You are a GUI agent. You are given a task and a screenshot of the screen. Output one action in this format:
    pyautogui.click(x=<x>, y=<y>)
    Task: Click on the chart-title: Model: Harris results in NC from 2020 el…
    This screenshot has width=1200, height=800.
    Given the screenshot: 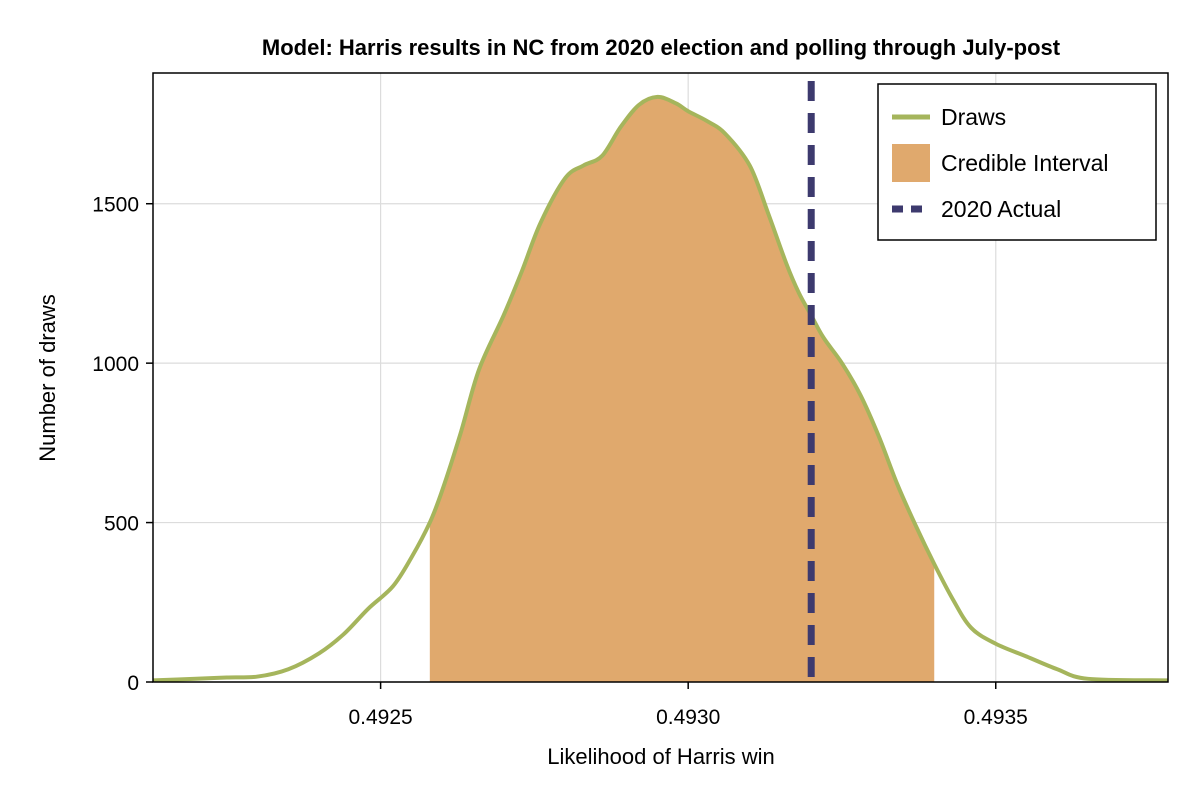 What is the action you would take?
    pyautogui.click(x=661, y=47)
    